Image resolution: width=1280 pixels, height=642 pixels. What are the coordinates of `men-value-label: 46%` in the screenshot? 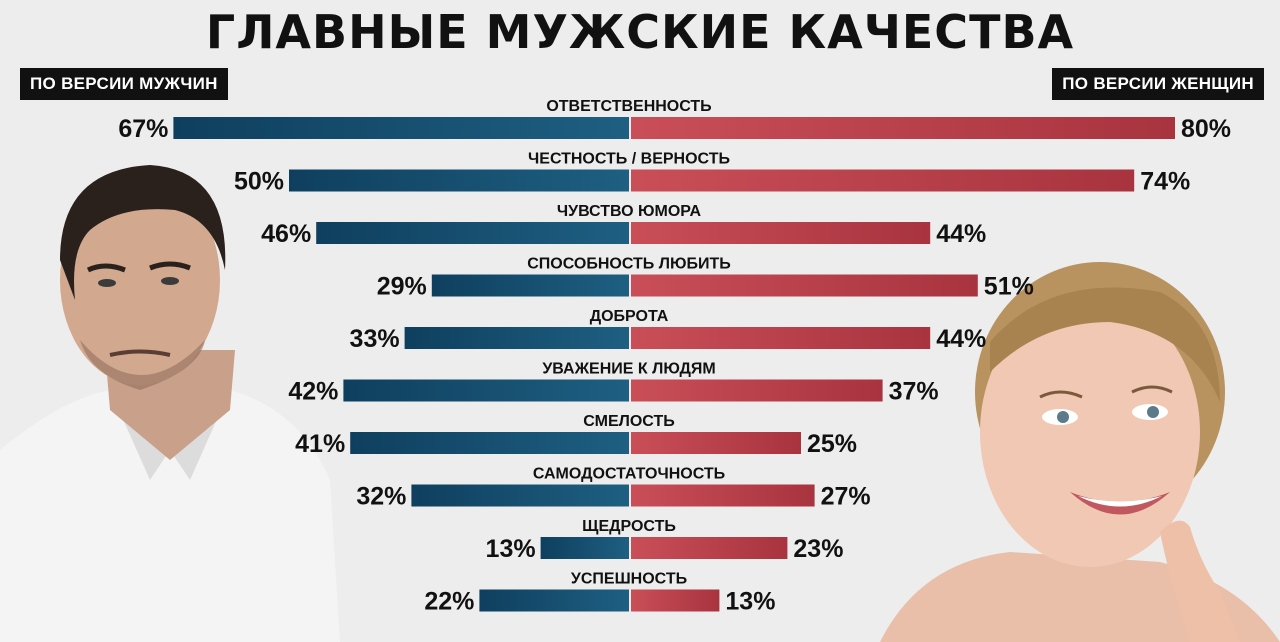 It's located at (286, 234).